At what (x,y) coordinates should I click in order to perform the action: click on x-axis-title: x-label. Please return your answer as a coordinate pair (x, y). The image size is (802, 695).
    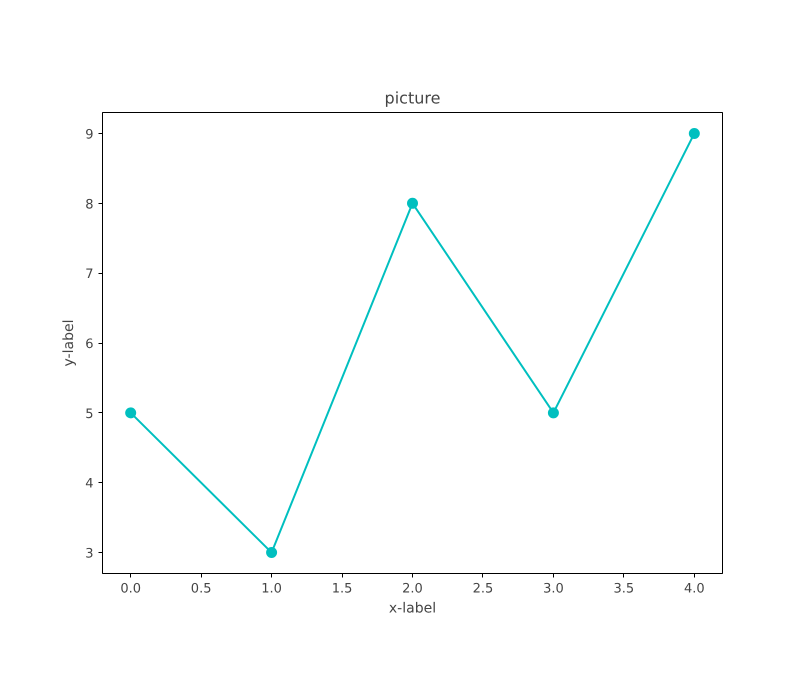
    Looking at the image, I should click on (412, 608).